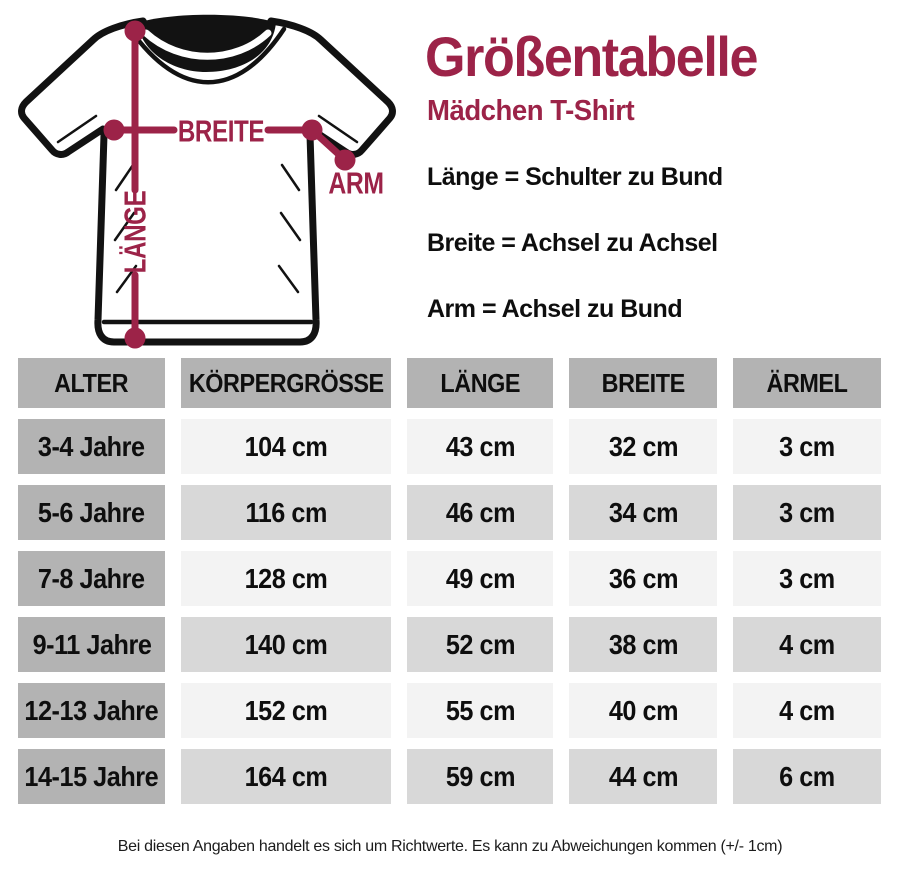 This screenshot has height=880, width=900. What do you see at coordinates (555, 309) in the screenshot?
I see `definition-arm: Arm = Achsel zu Bund` at bounding box center [555, 309].